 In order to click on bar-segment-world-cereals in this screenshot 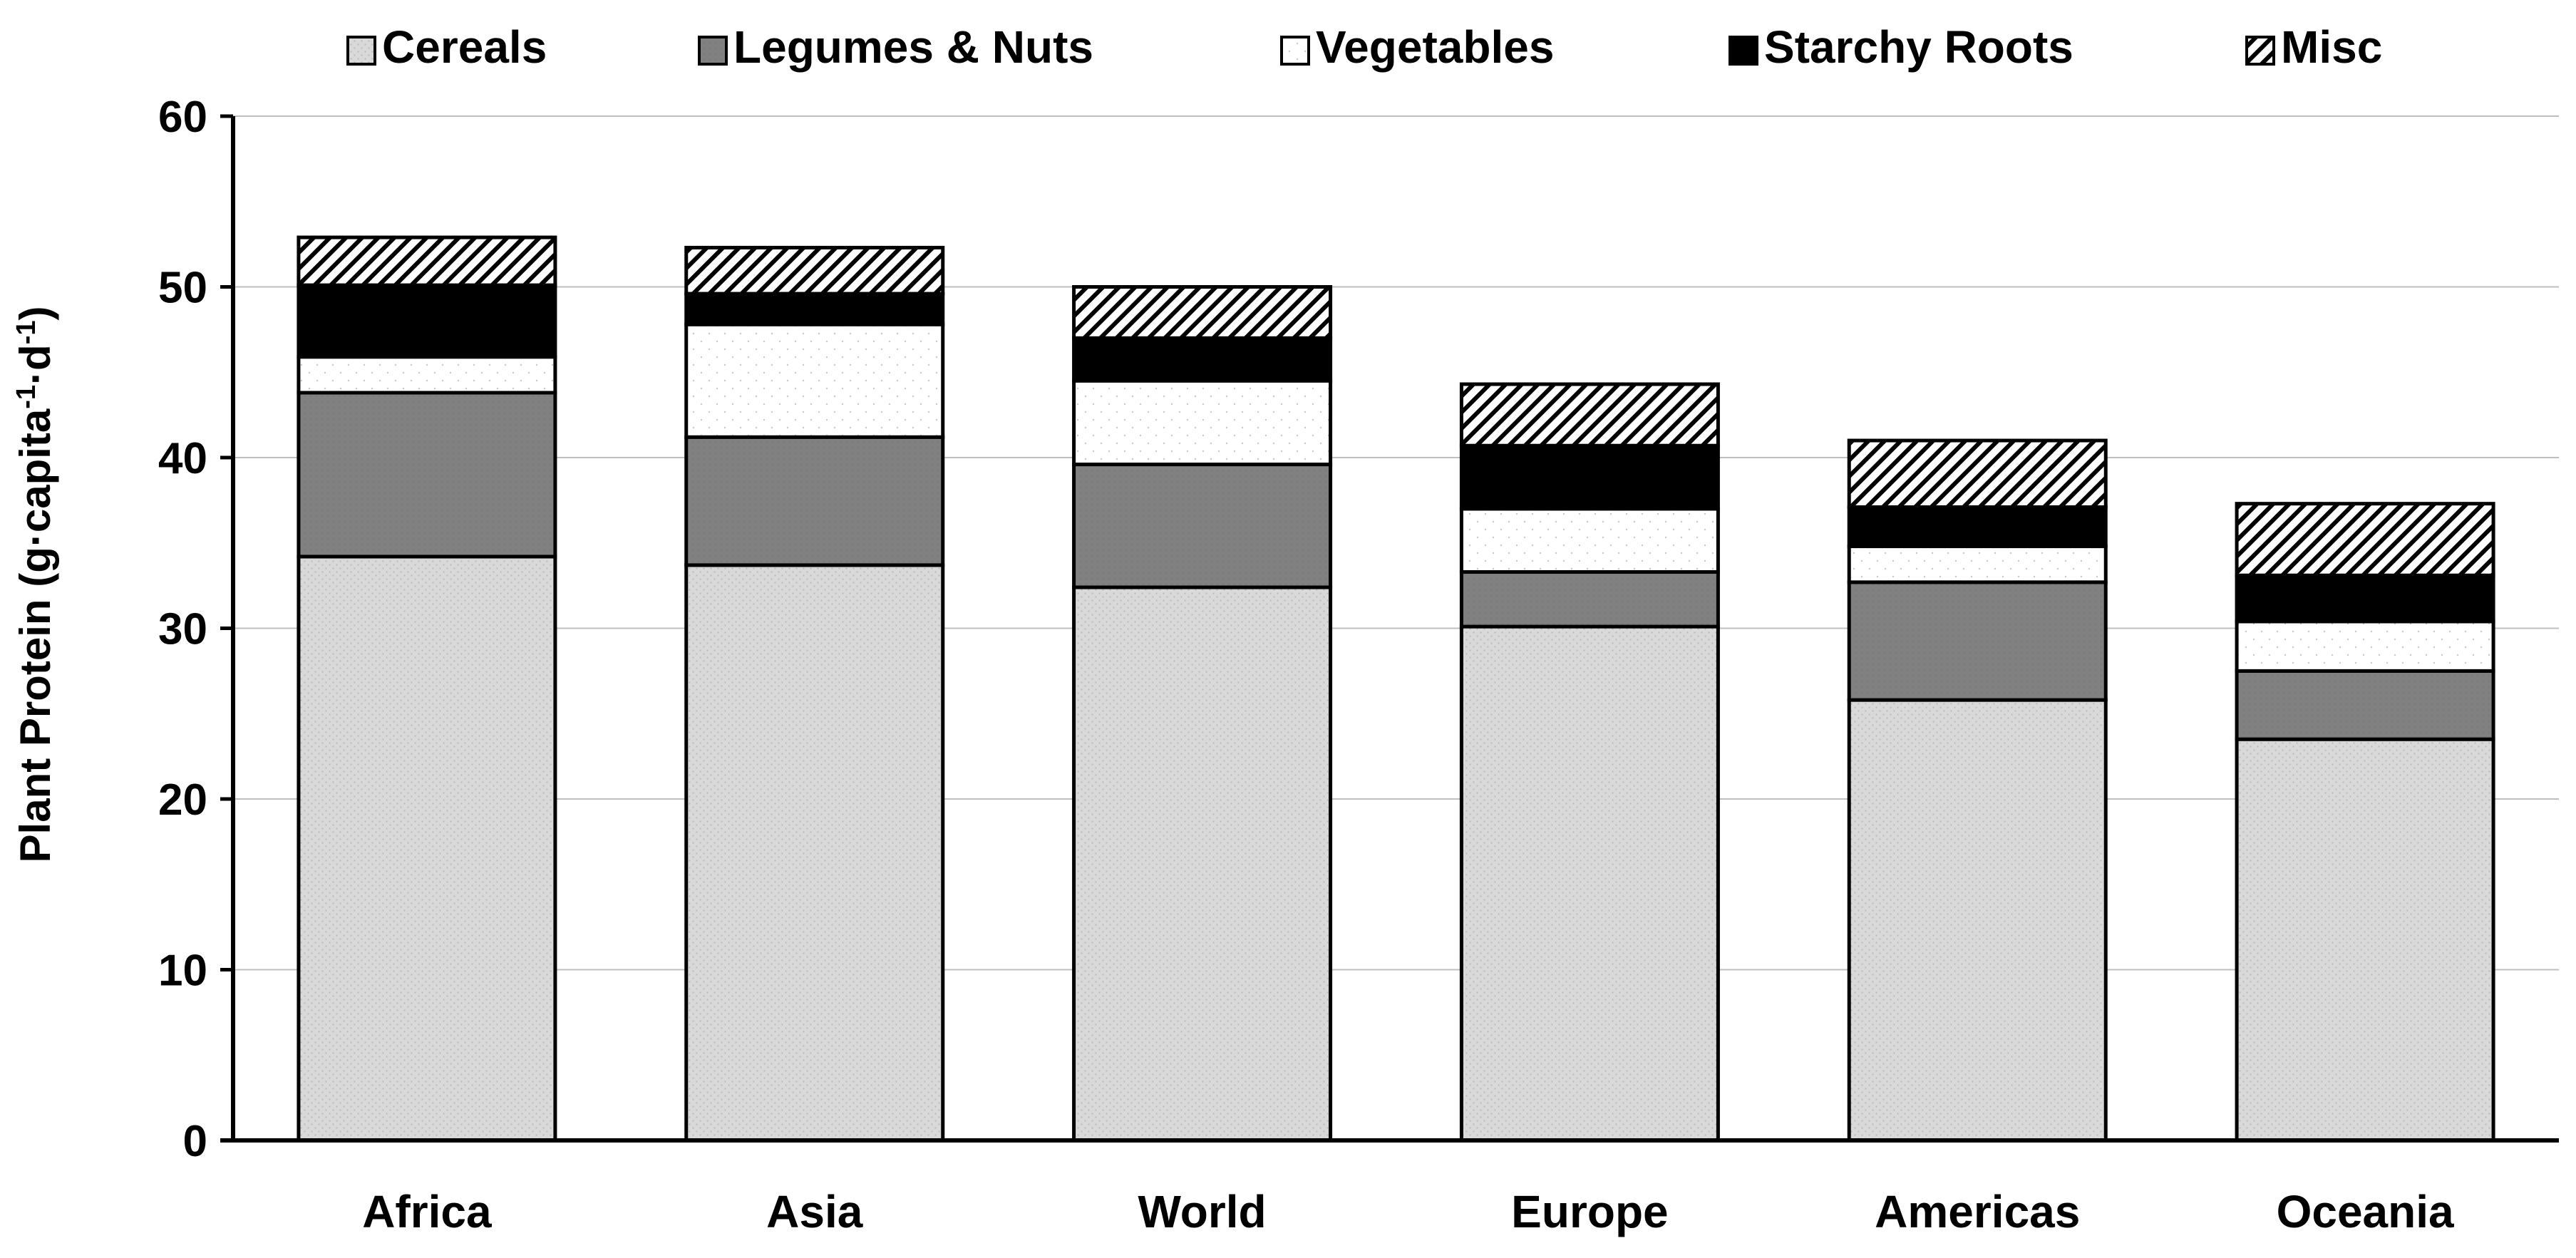, I will do `click(1202, 864)`.